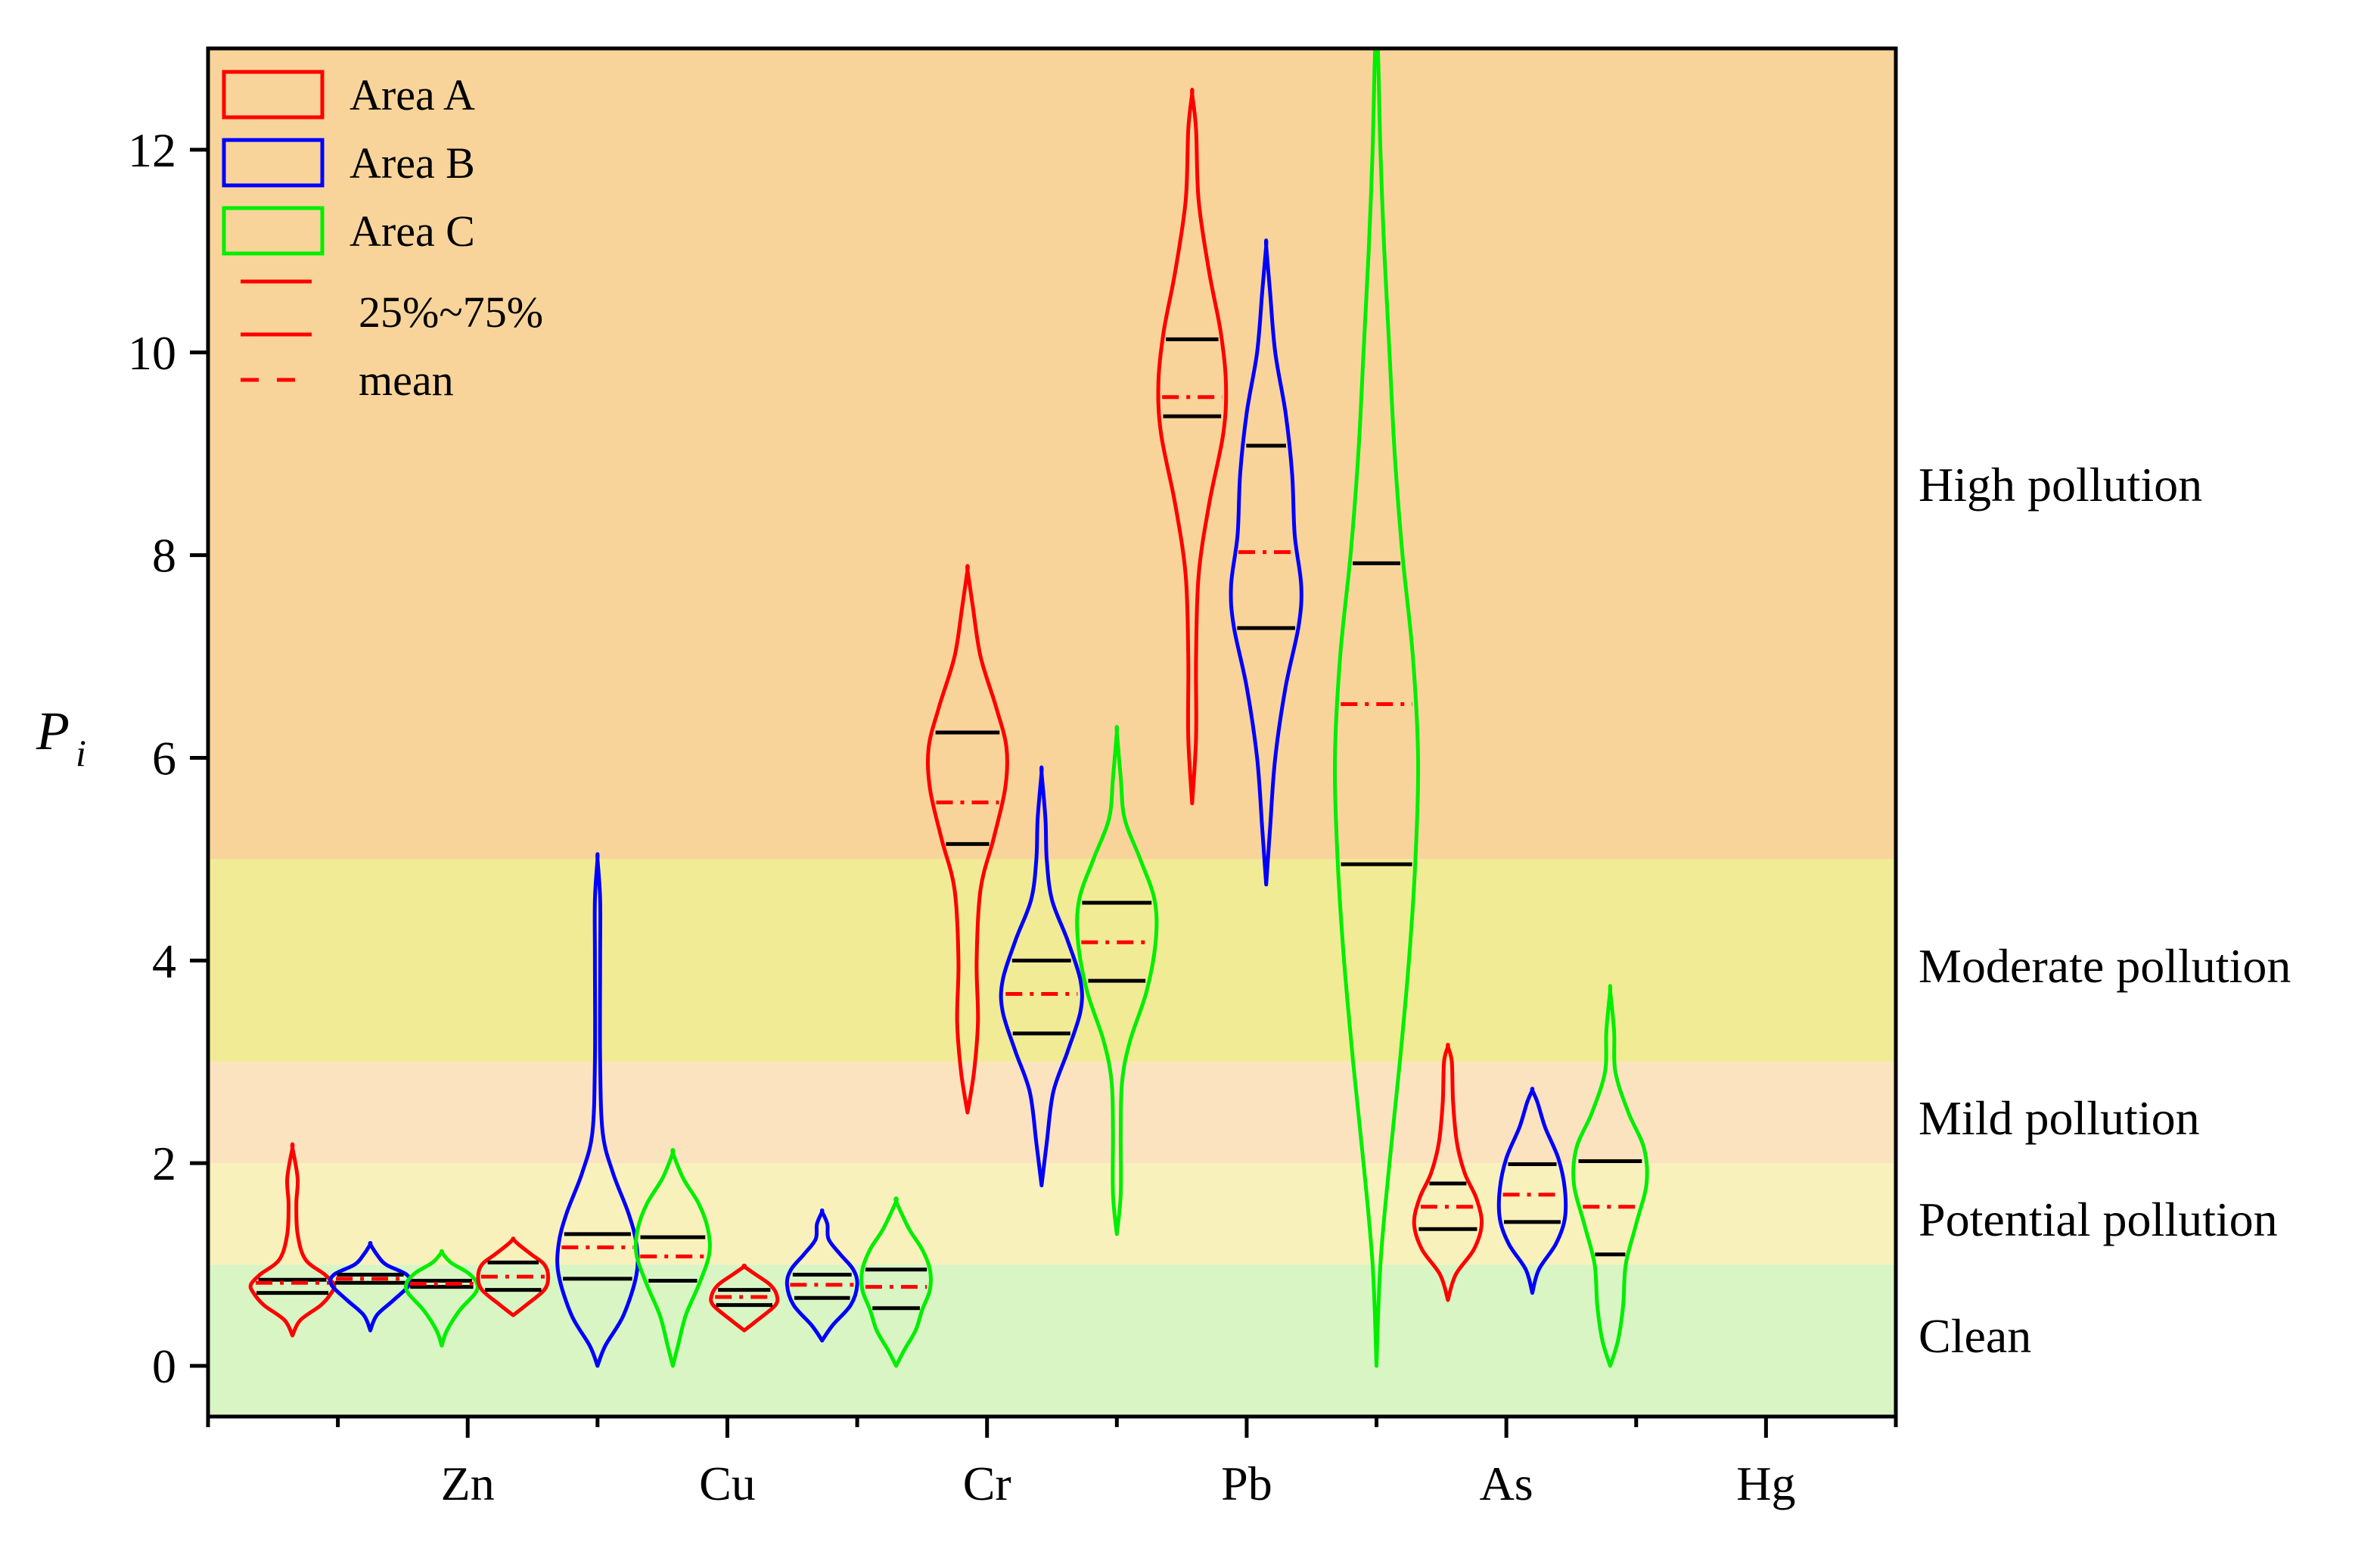 The image size is (2380, 1552). I want to click on x-tick-label-Cr: Cr, so click(987, 1483).